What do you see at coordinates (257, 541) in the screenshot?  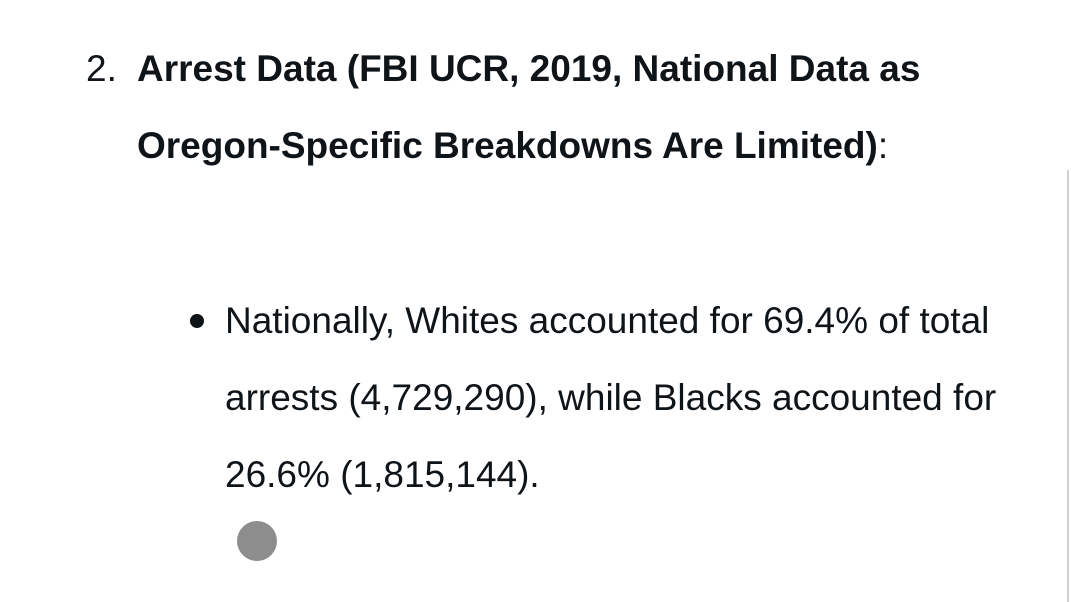 I see `source-icon` at bounding box center [257, 541].